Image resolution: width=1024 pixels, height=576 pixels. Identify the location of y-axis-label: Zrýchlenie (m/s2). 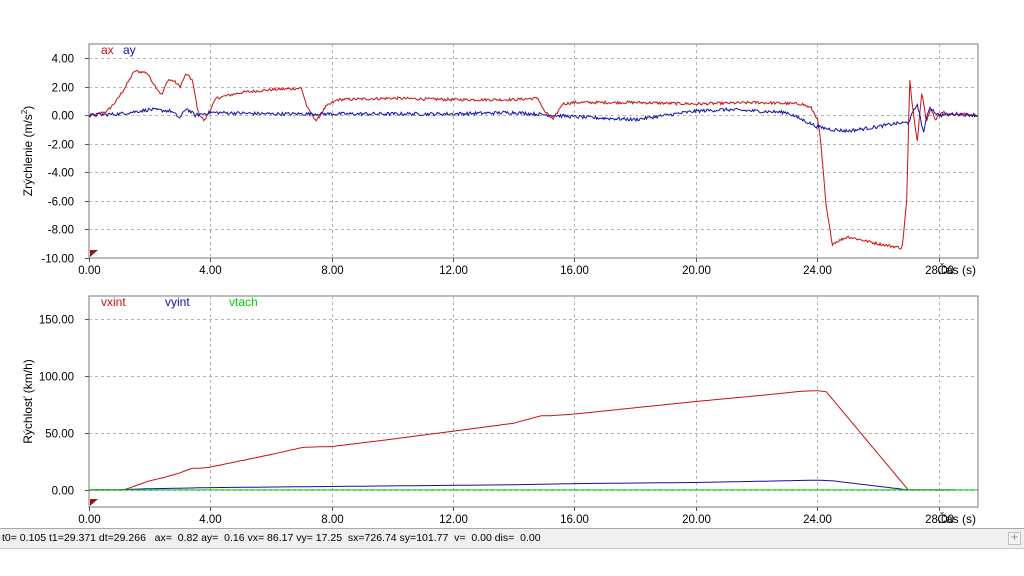
(27, 151).